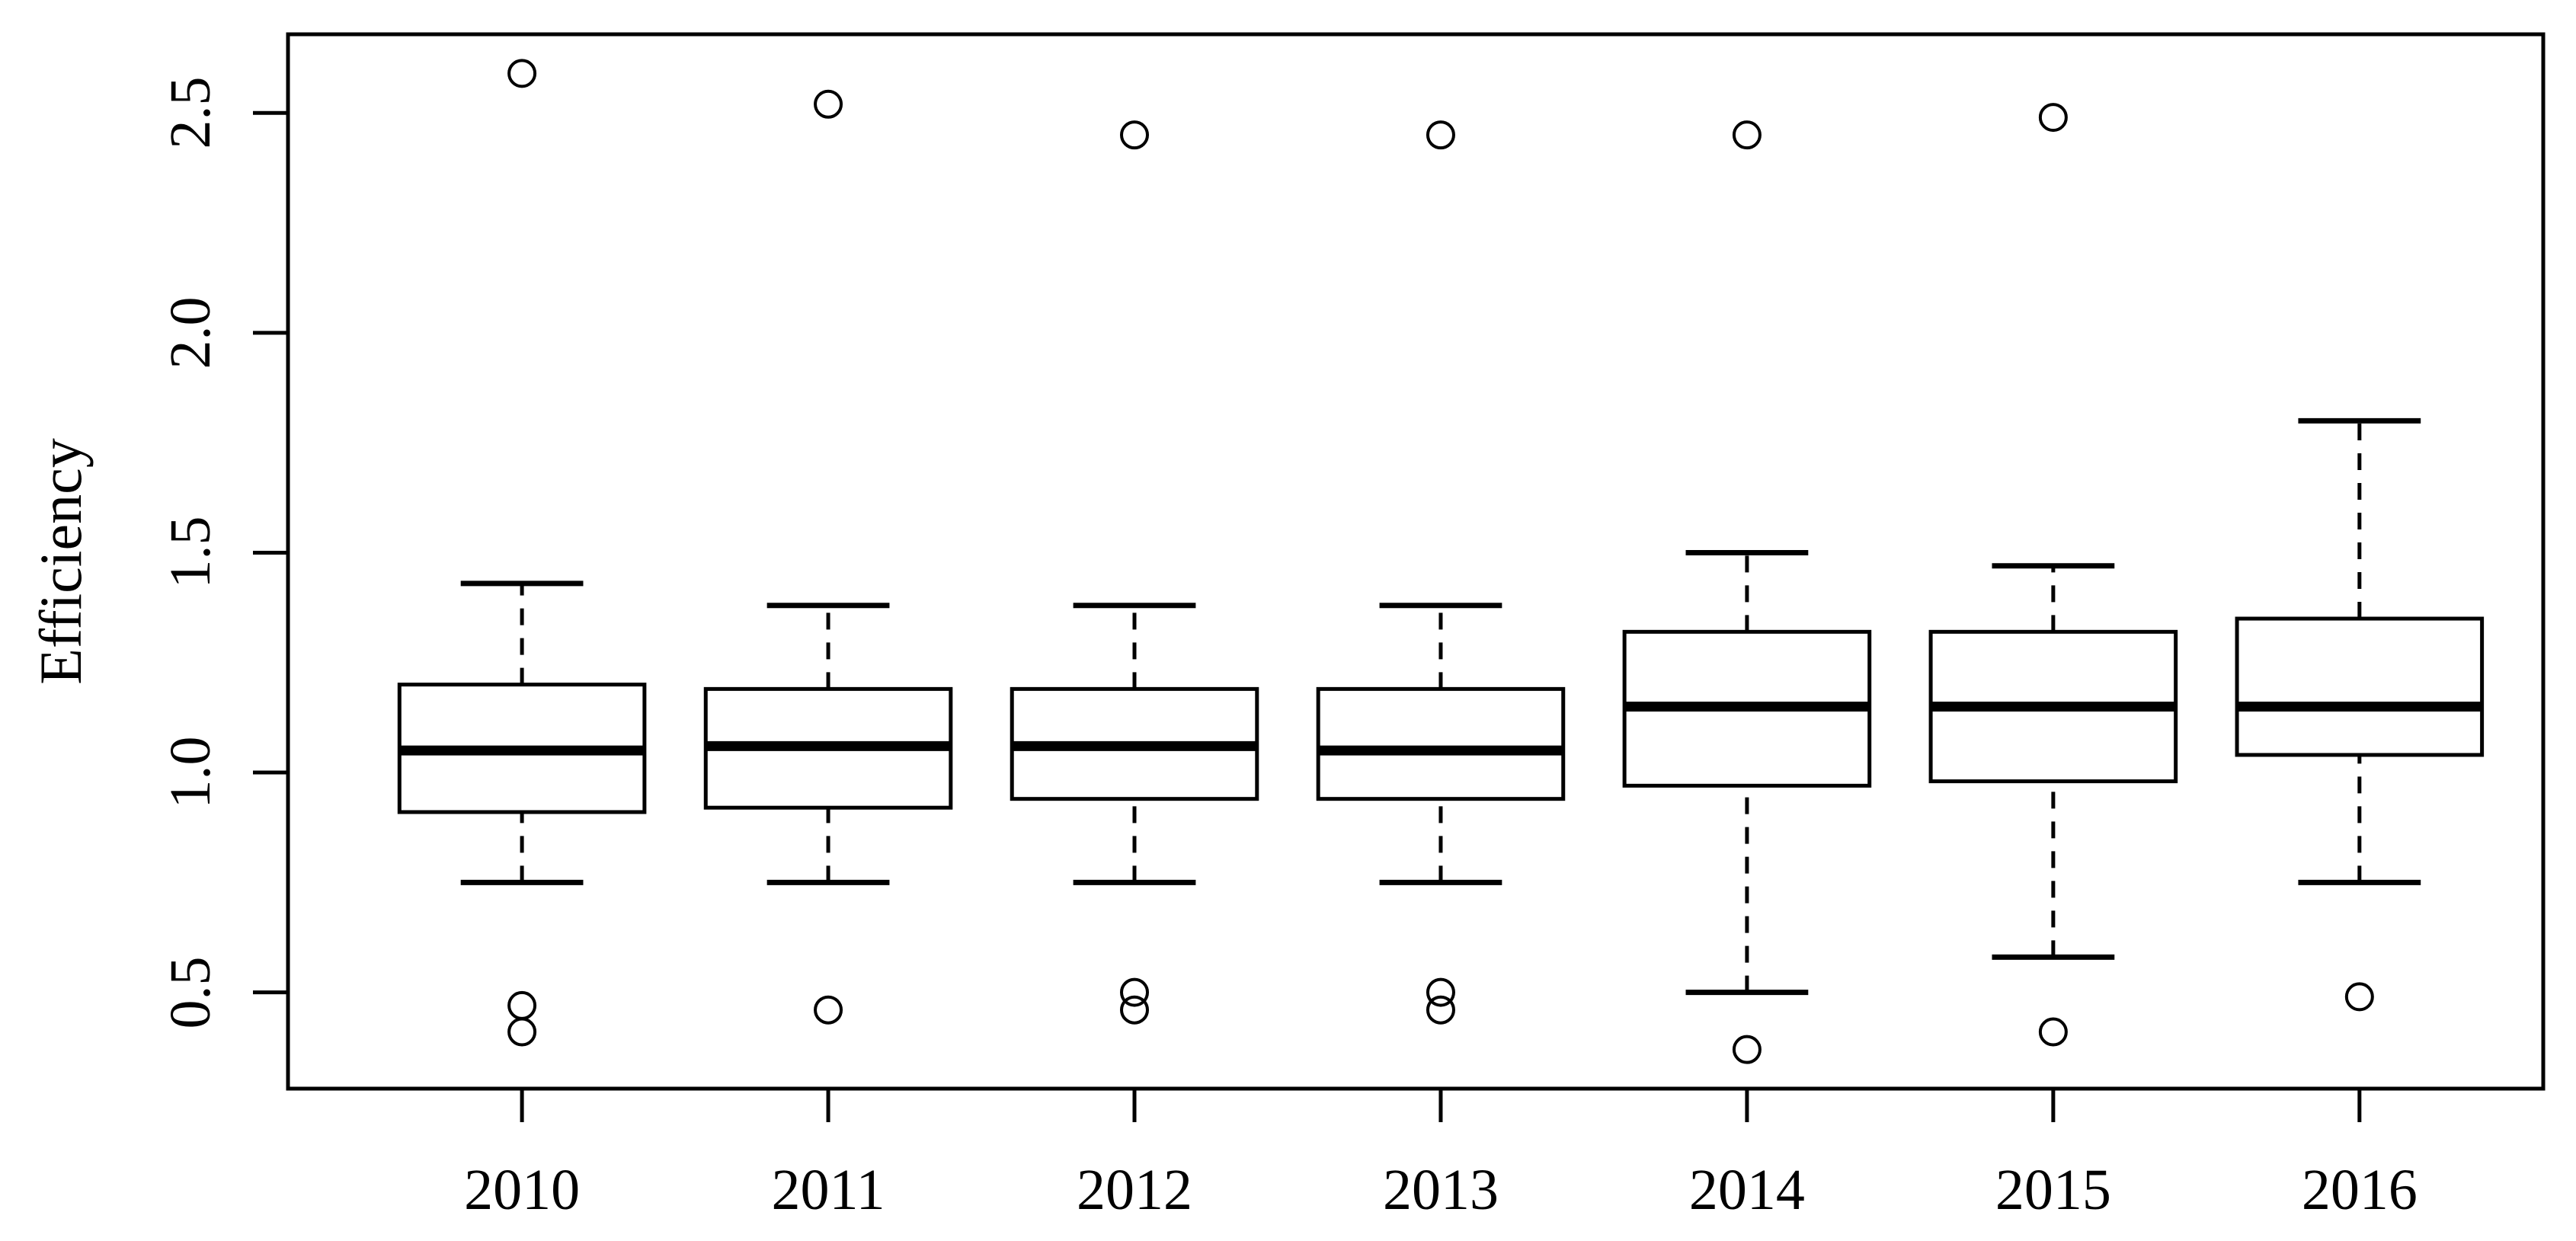 The width and height of the screenshot is (2576, 1241). Describe the element at coordinates (522, 1190) in the screenshot. I see `x-tick-label-2010: 2010` at that location.